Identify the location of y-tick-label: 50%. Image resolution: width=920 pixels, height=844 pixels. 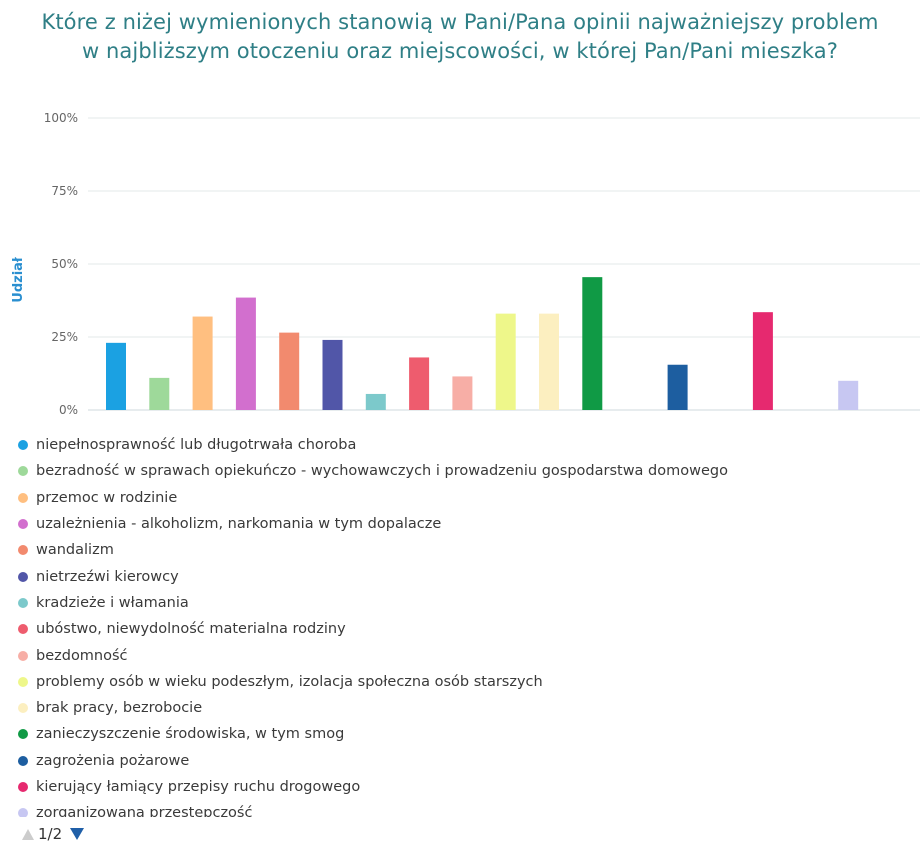
(64, 264).